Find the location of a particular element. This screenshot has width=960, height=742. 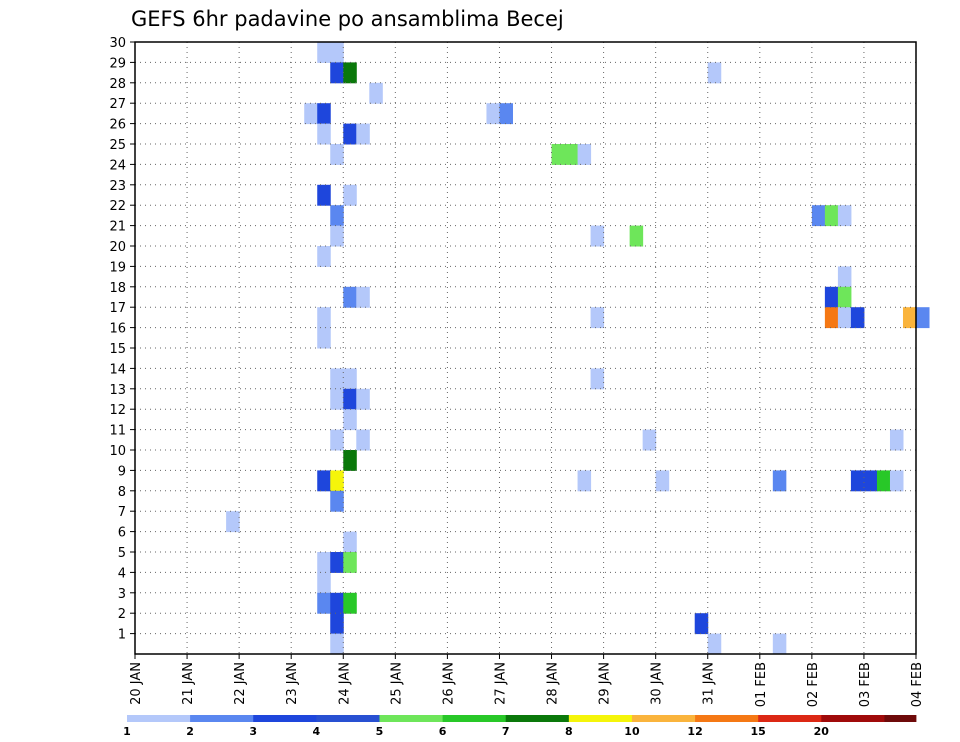

x-tick-label: 27 JAN is located at coordinates (500, 683).